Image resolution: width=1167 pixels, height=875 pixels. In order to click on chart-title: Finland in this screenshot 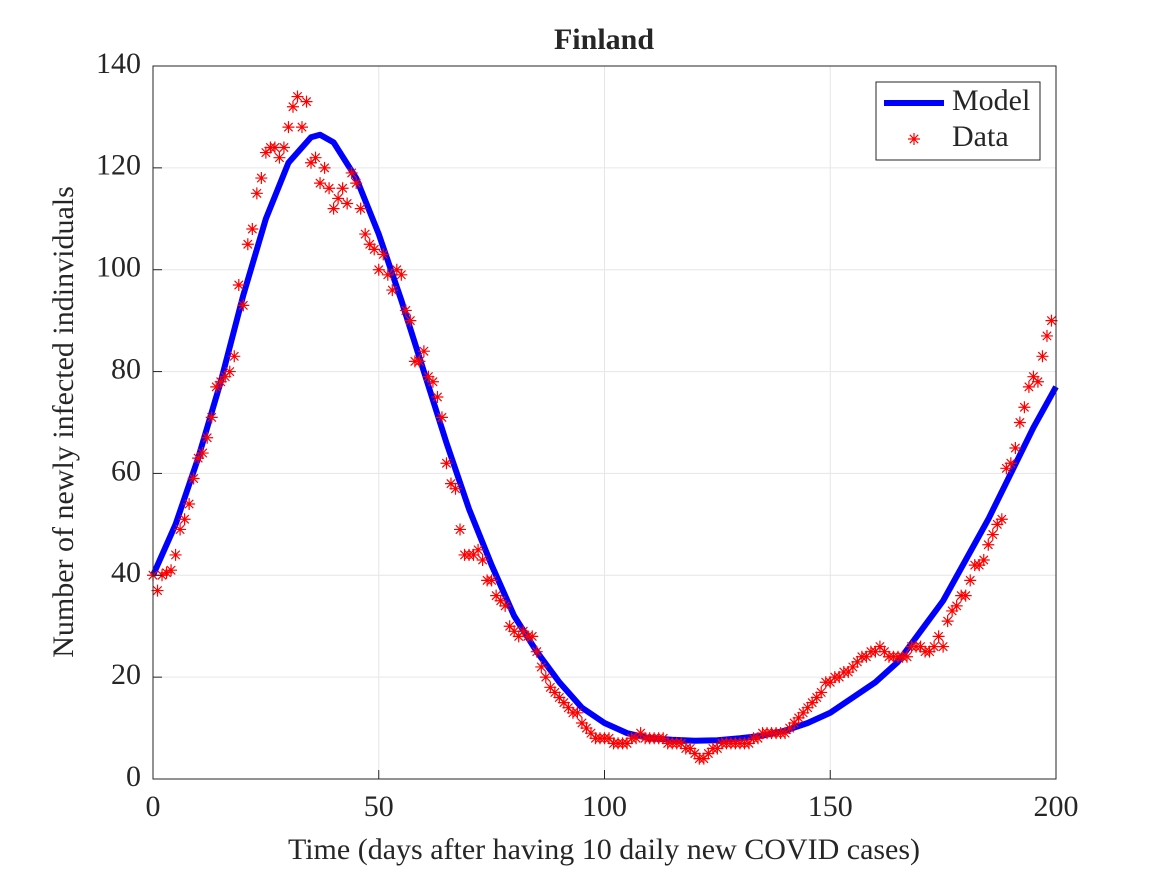, I will do `click(604, 39)`.